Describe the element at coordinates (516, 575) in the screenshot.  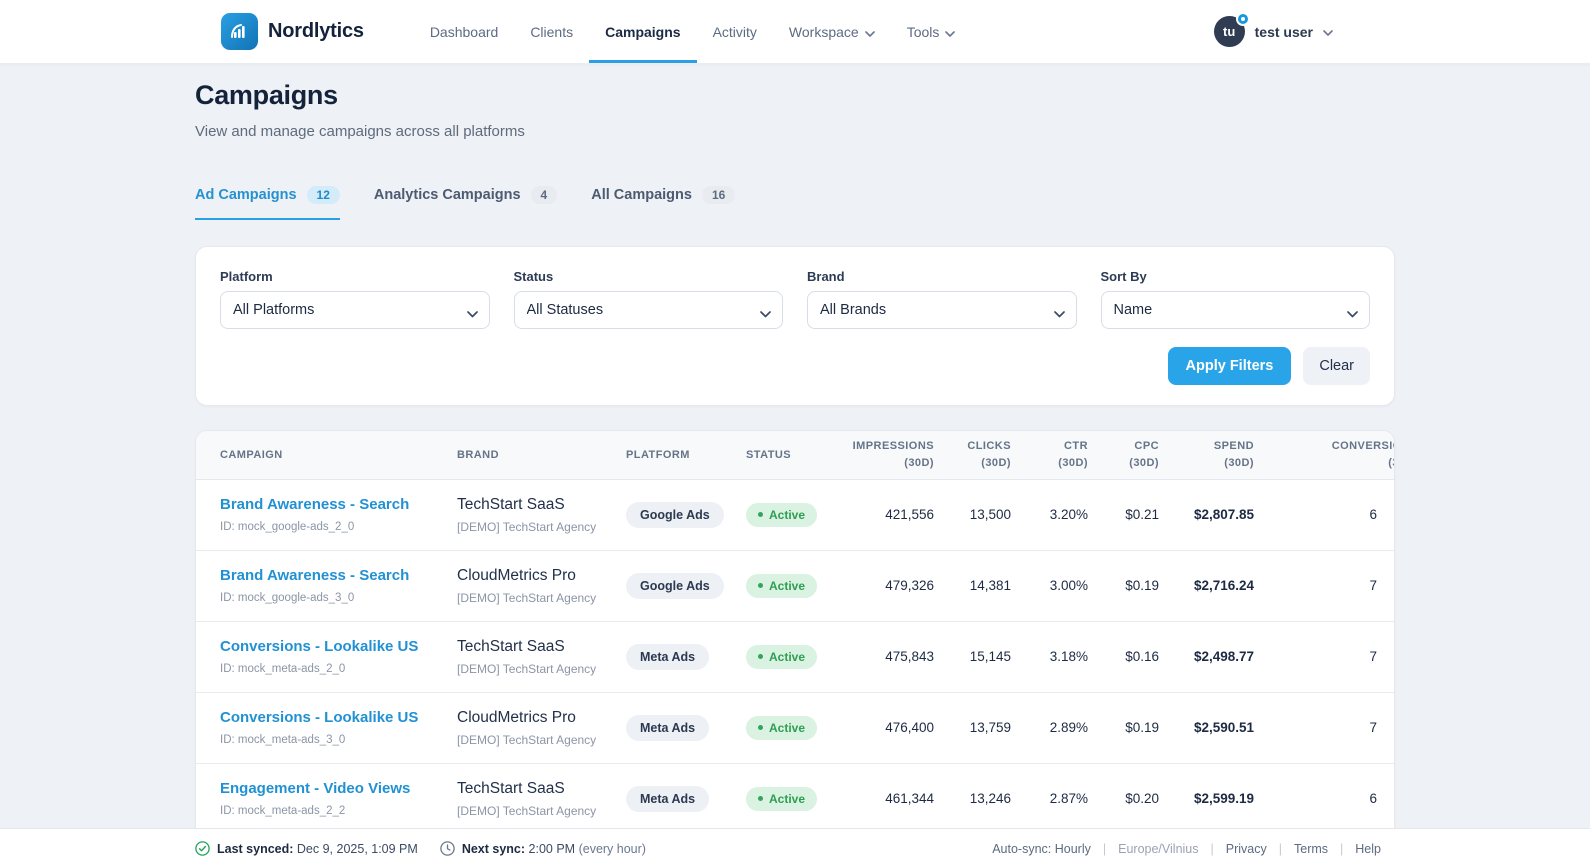
I see `brand-name: CloudMetrics Pro` at that location.